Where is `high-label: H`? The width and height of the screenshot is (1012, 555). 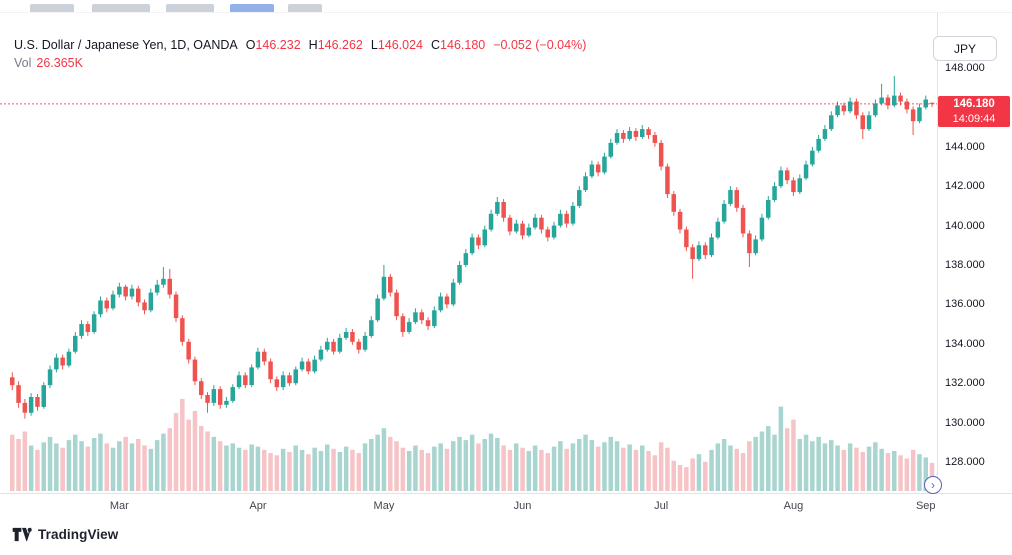 high-label: H is located at coordinates (313, 45).